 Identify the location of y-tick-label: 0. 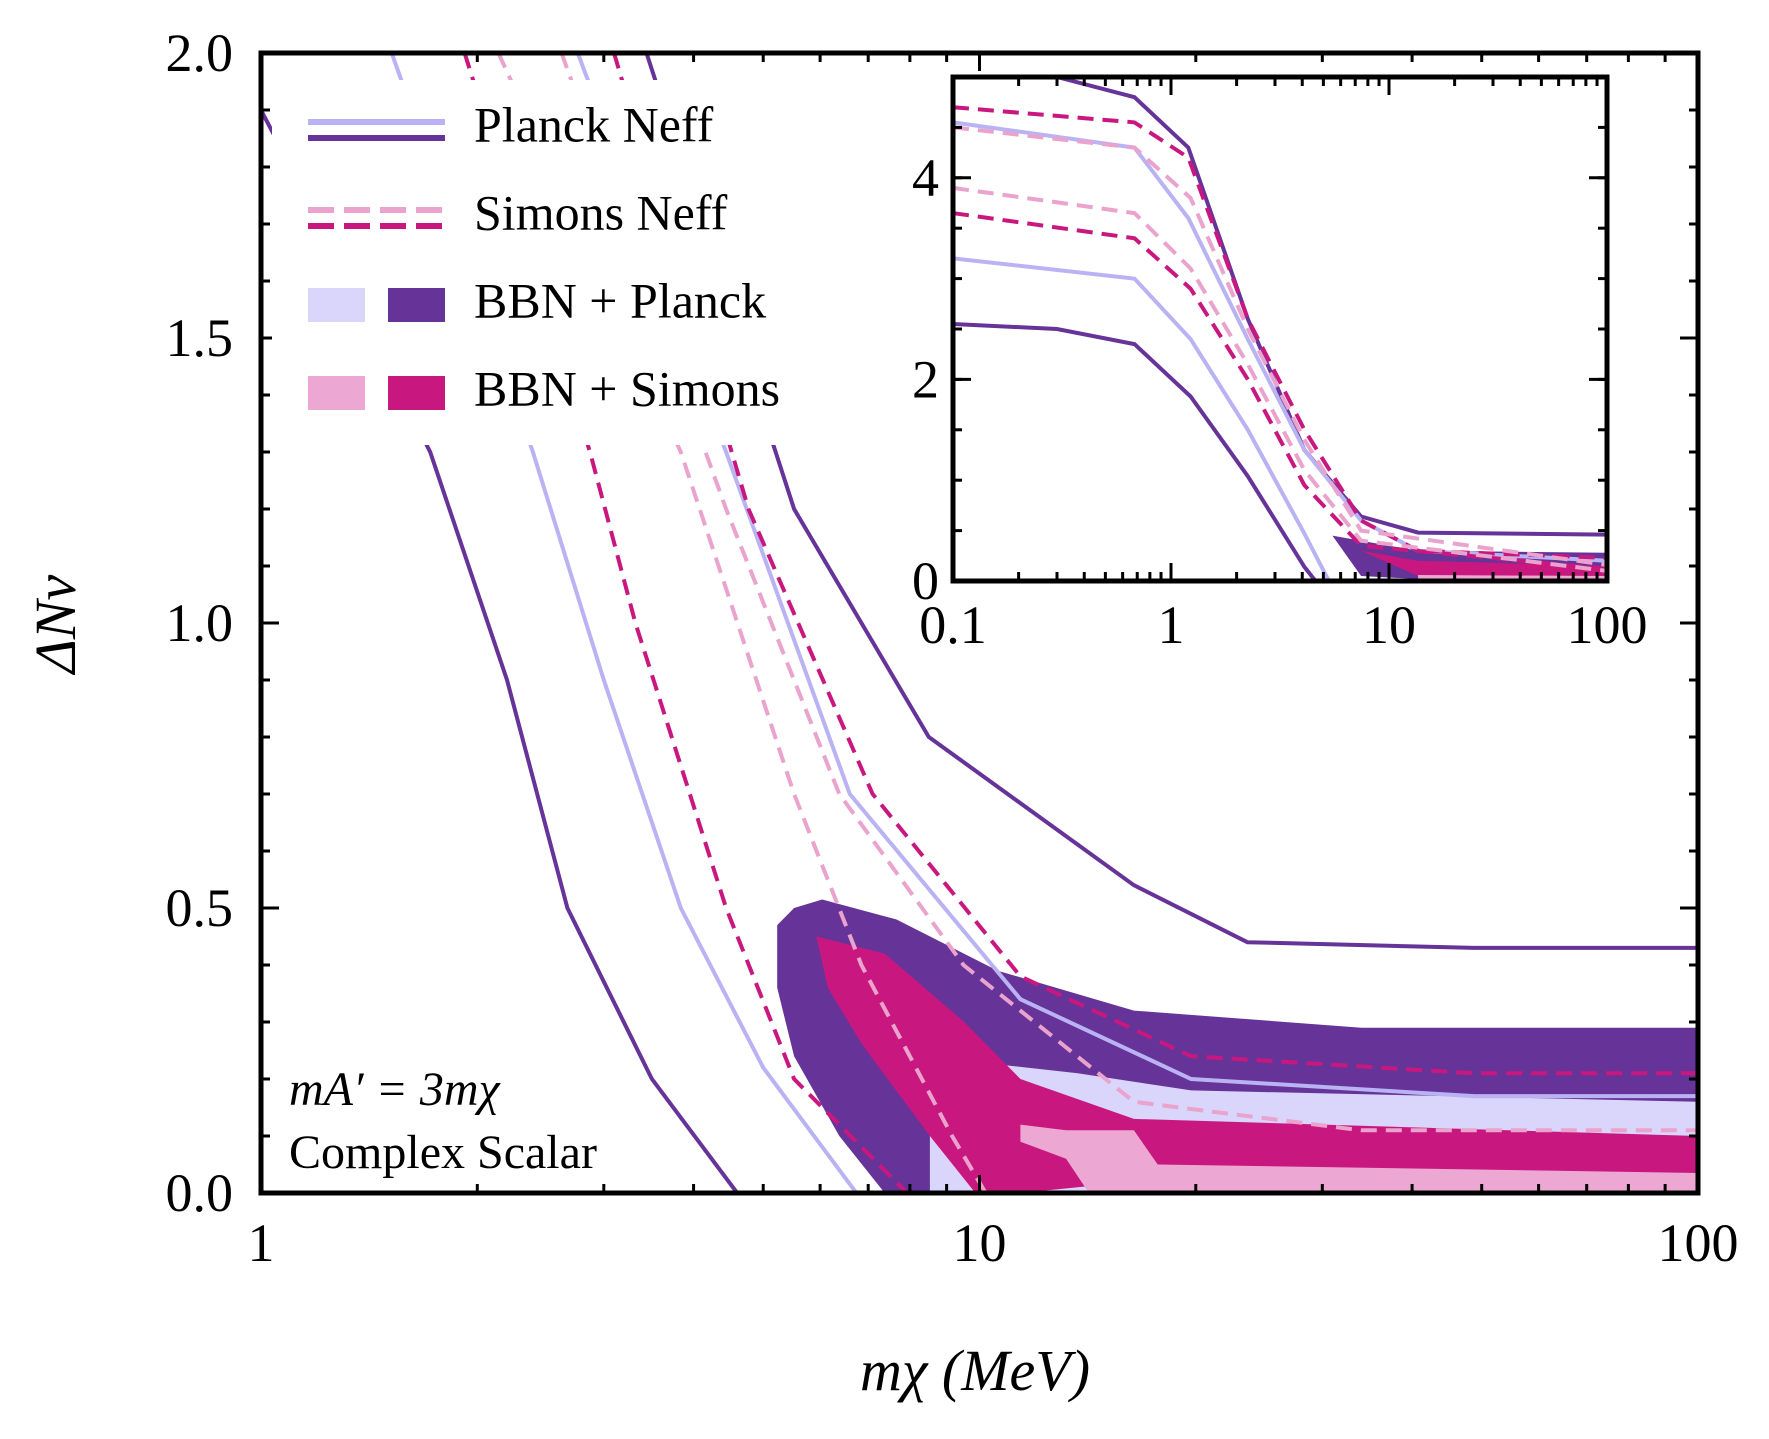
(925, 581).